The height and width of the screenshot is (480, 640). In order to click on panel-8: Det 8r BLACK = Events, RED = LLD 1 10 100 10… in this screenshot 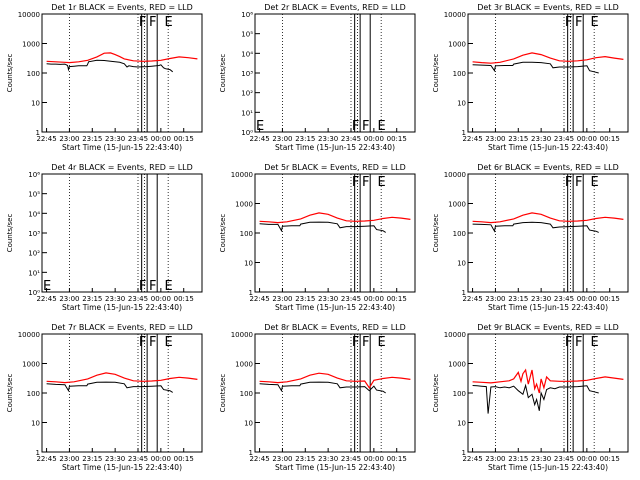, I will do `click(317, 397)`.